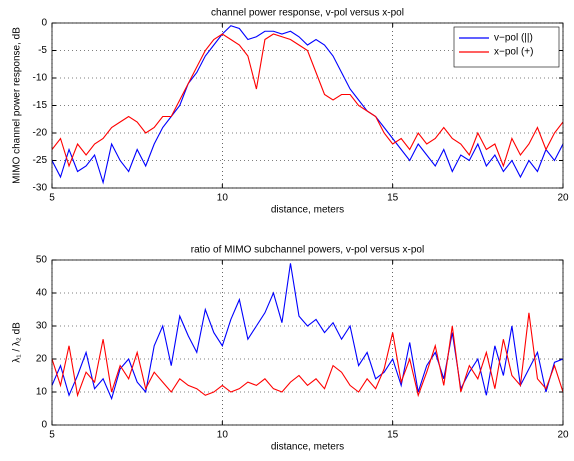 The image size is (574, 461). Describe the element at coordinates (40, 105) in the screenshot. I see `y-tick-label: -15` at that location.